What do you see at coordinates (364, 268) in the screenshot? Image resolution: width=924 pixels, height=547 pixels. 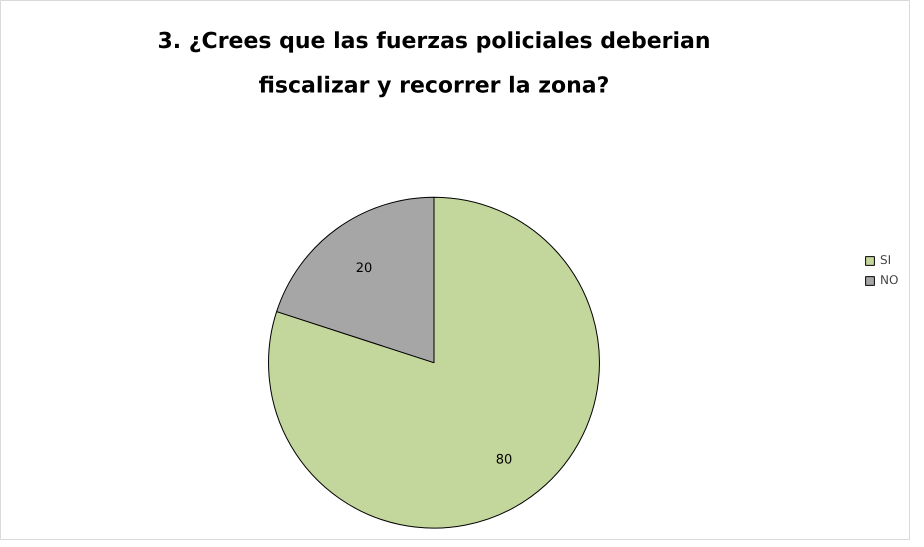 I see `data-label: 20` at bounding box center [364, 268].